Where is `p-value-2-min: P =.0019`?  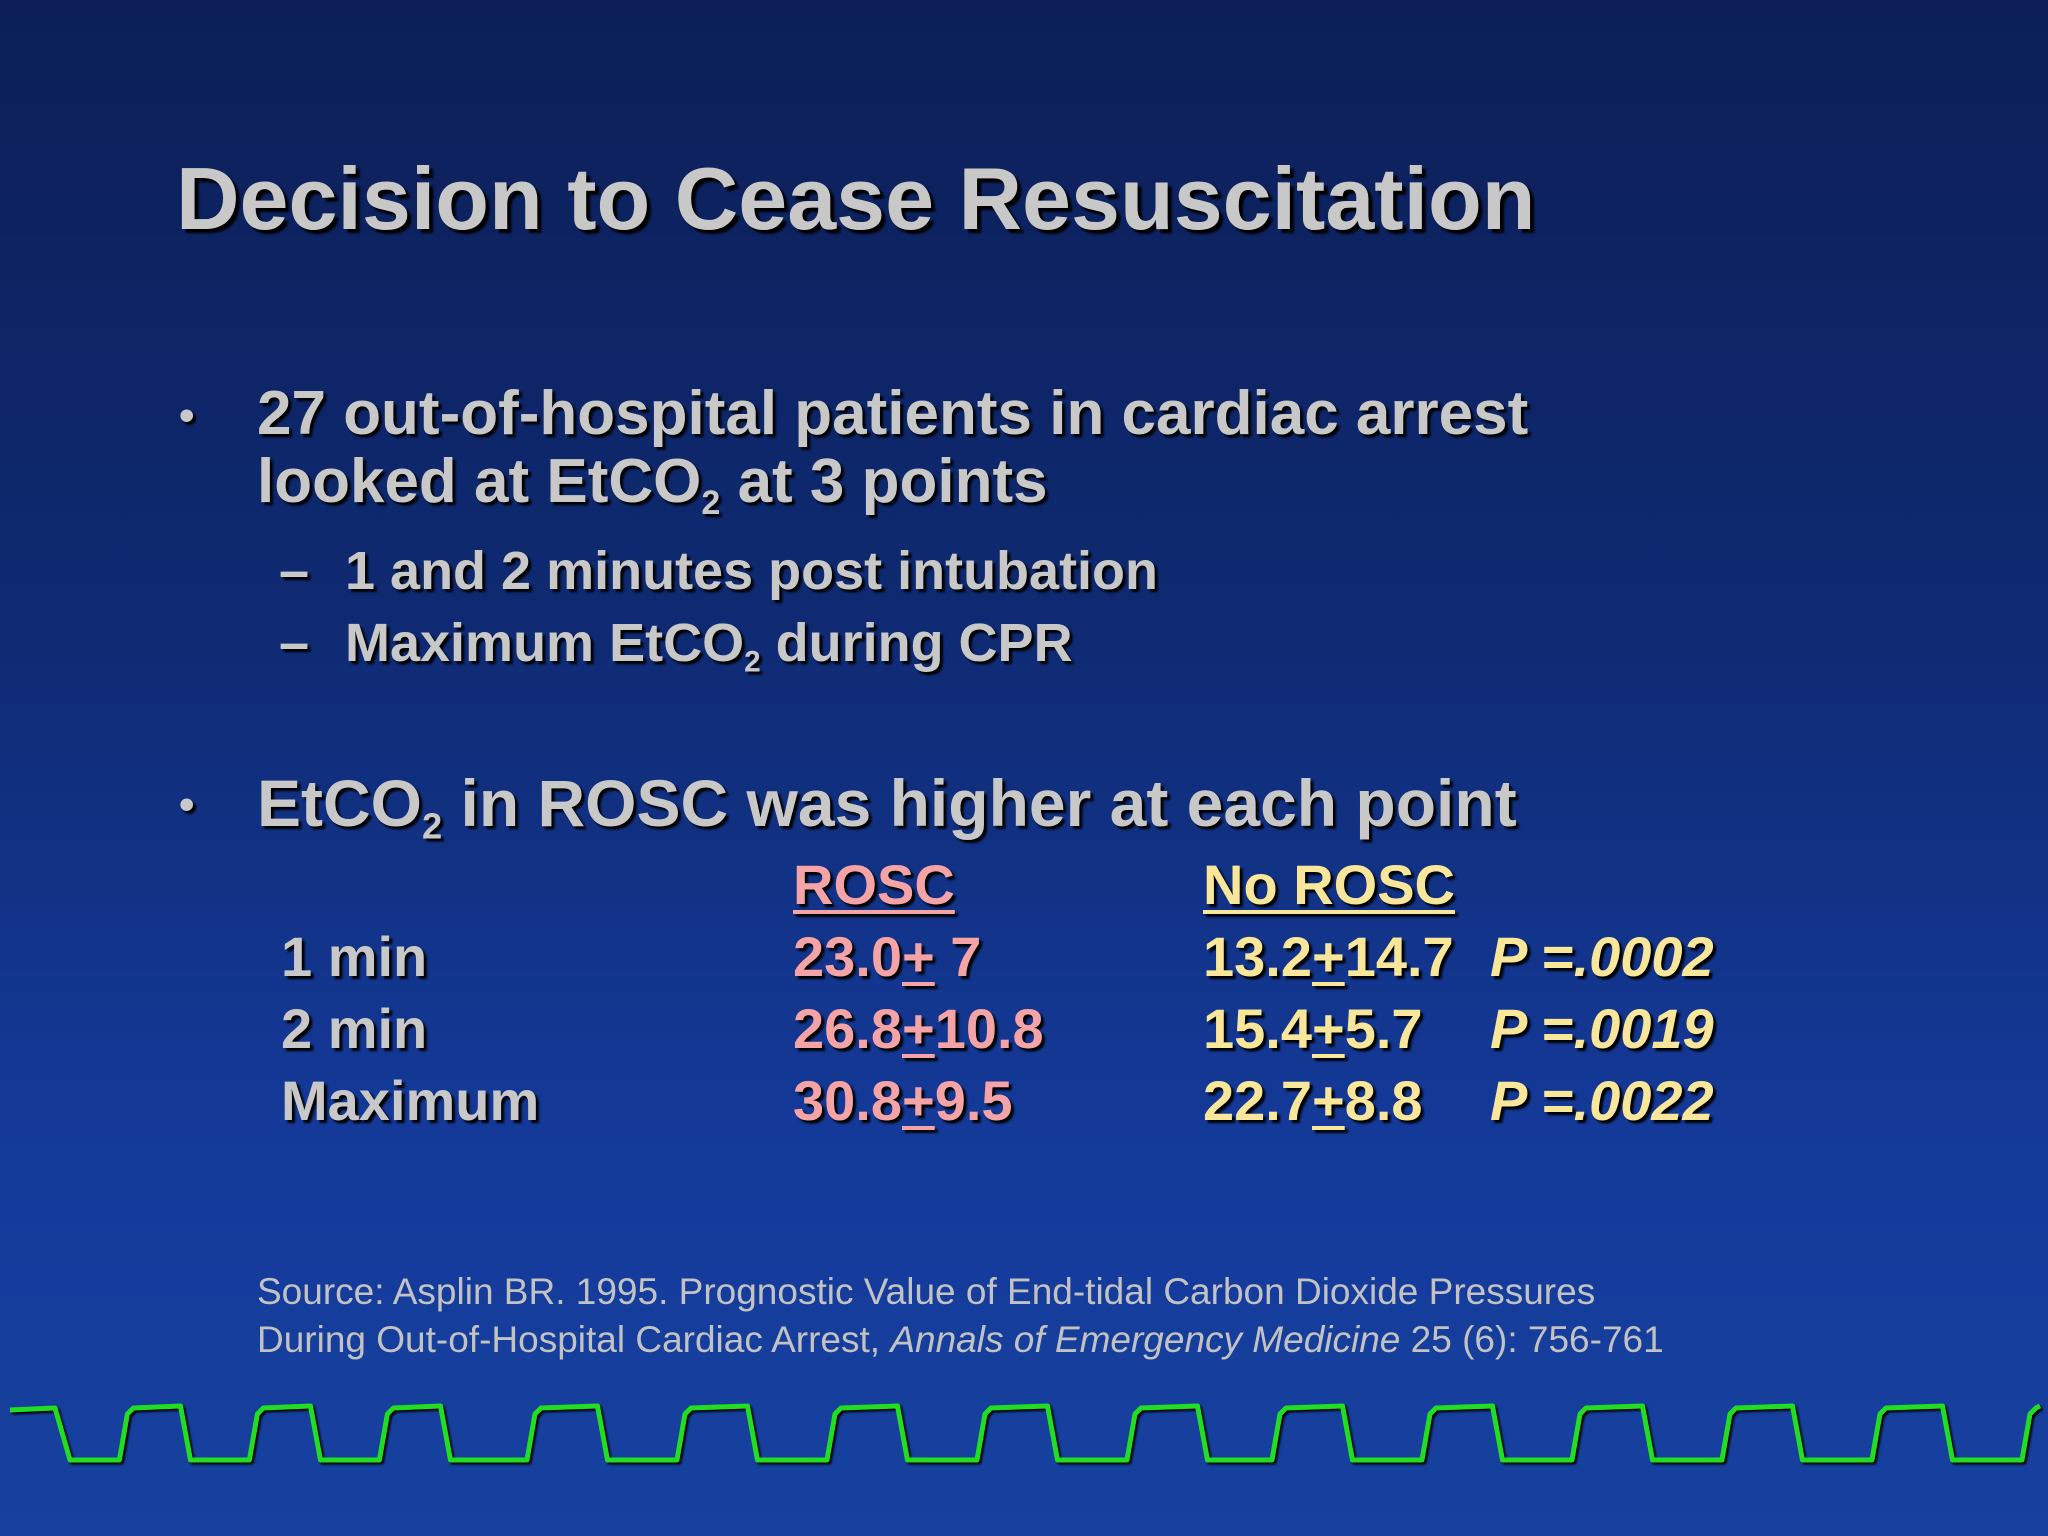 p-value-2-min: P =.0019 is located at coordinates (1602, 1028).